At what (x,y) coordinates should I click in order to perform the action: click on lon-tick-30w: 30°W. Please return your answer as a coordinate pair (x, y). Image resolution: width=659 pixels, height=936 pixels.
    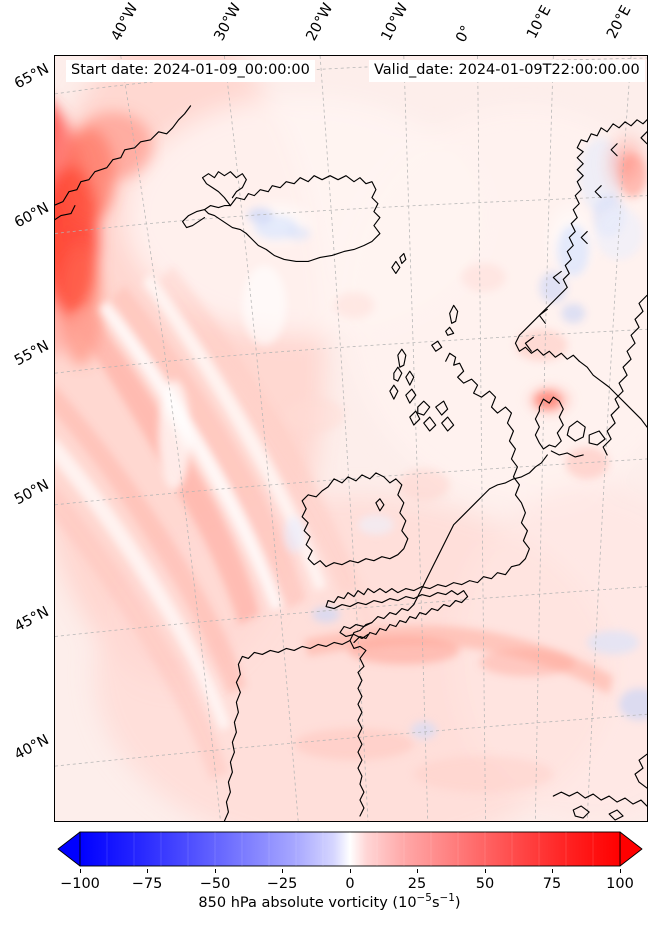
    Looking at the image, I should click on (228, 22).